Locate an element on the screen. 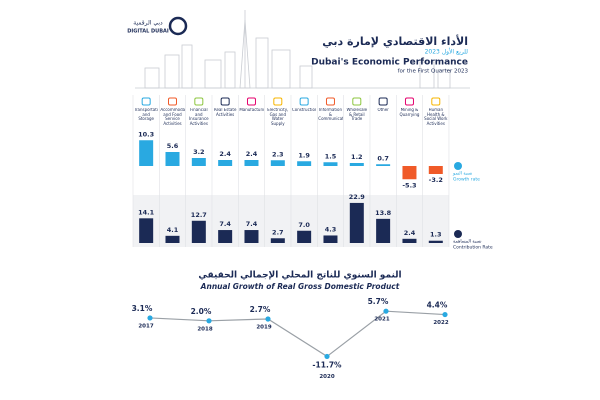 This screenshot has height=400, width=600. value-label: 13.8 is located at coordinates (383, 213).